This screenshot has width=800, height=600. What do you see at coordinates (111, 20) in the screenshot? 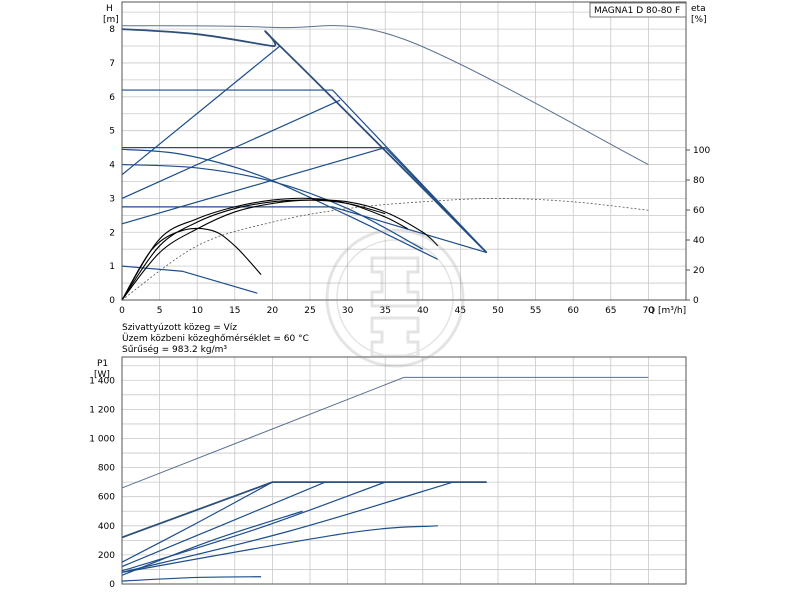
I see `y-axis-unit: [m]` at bounding box center [111, 20].